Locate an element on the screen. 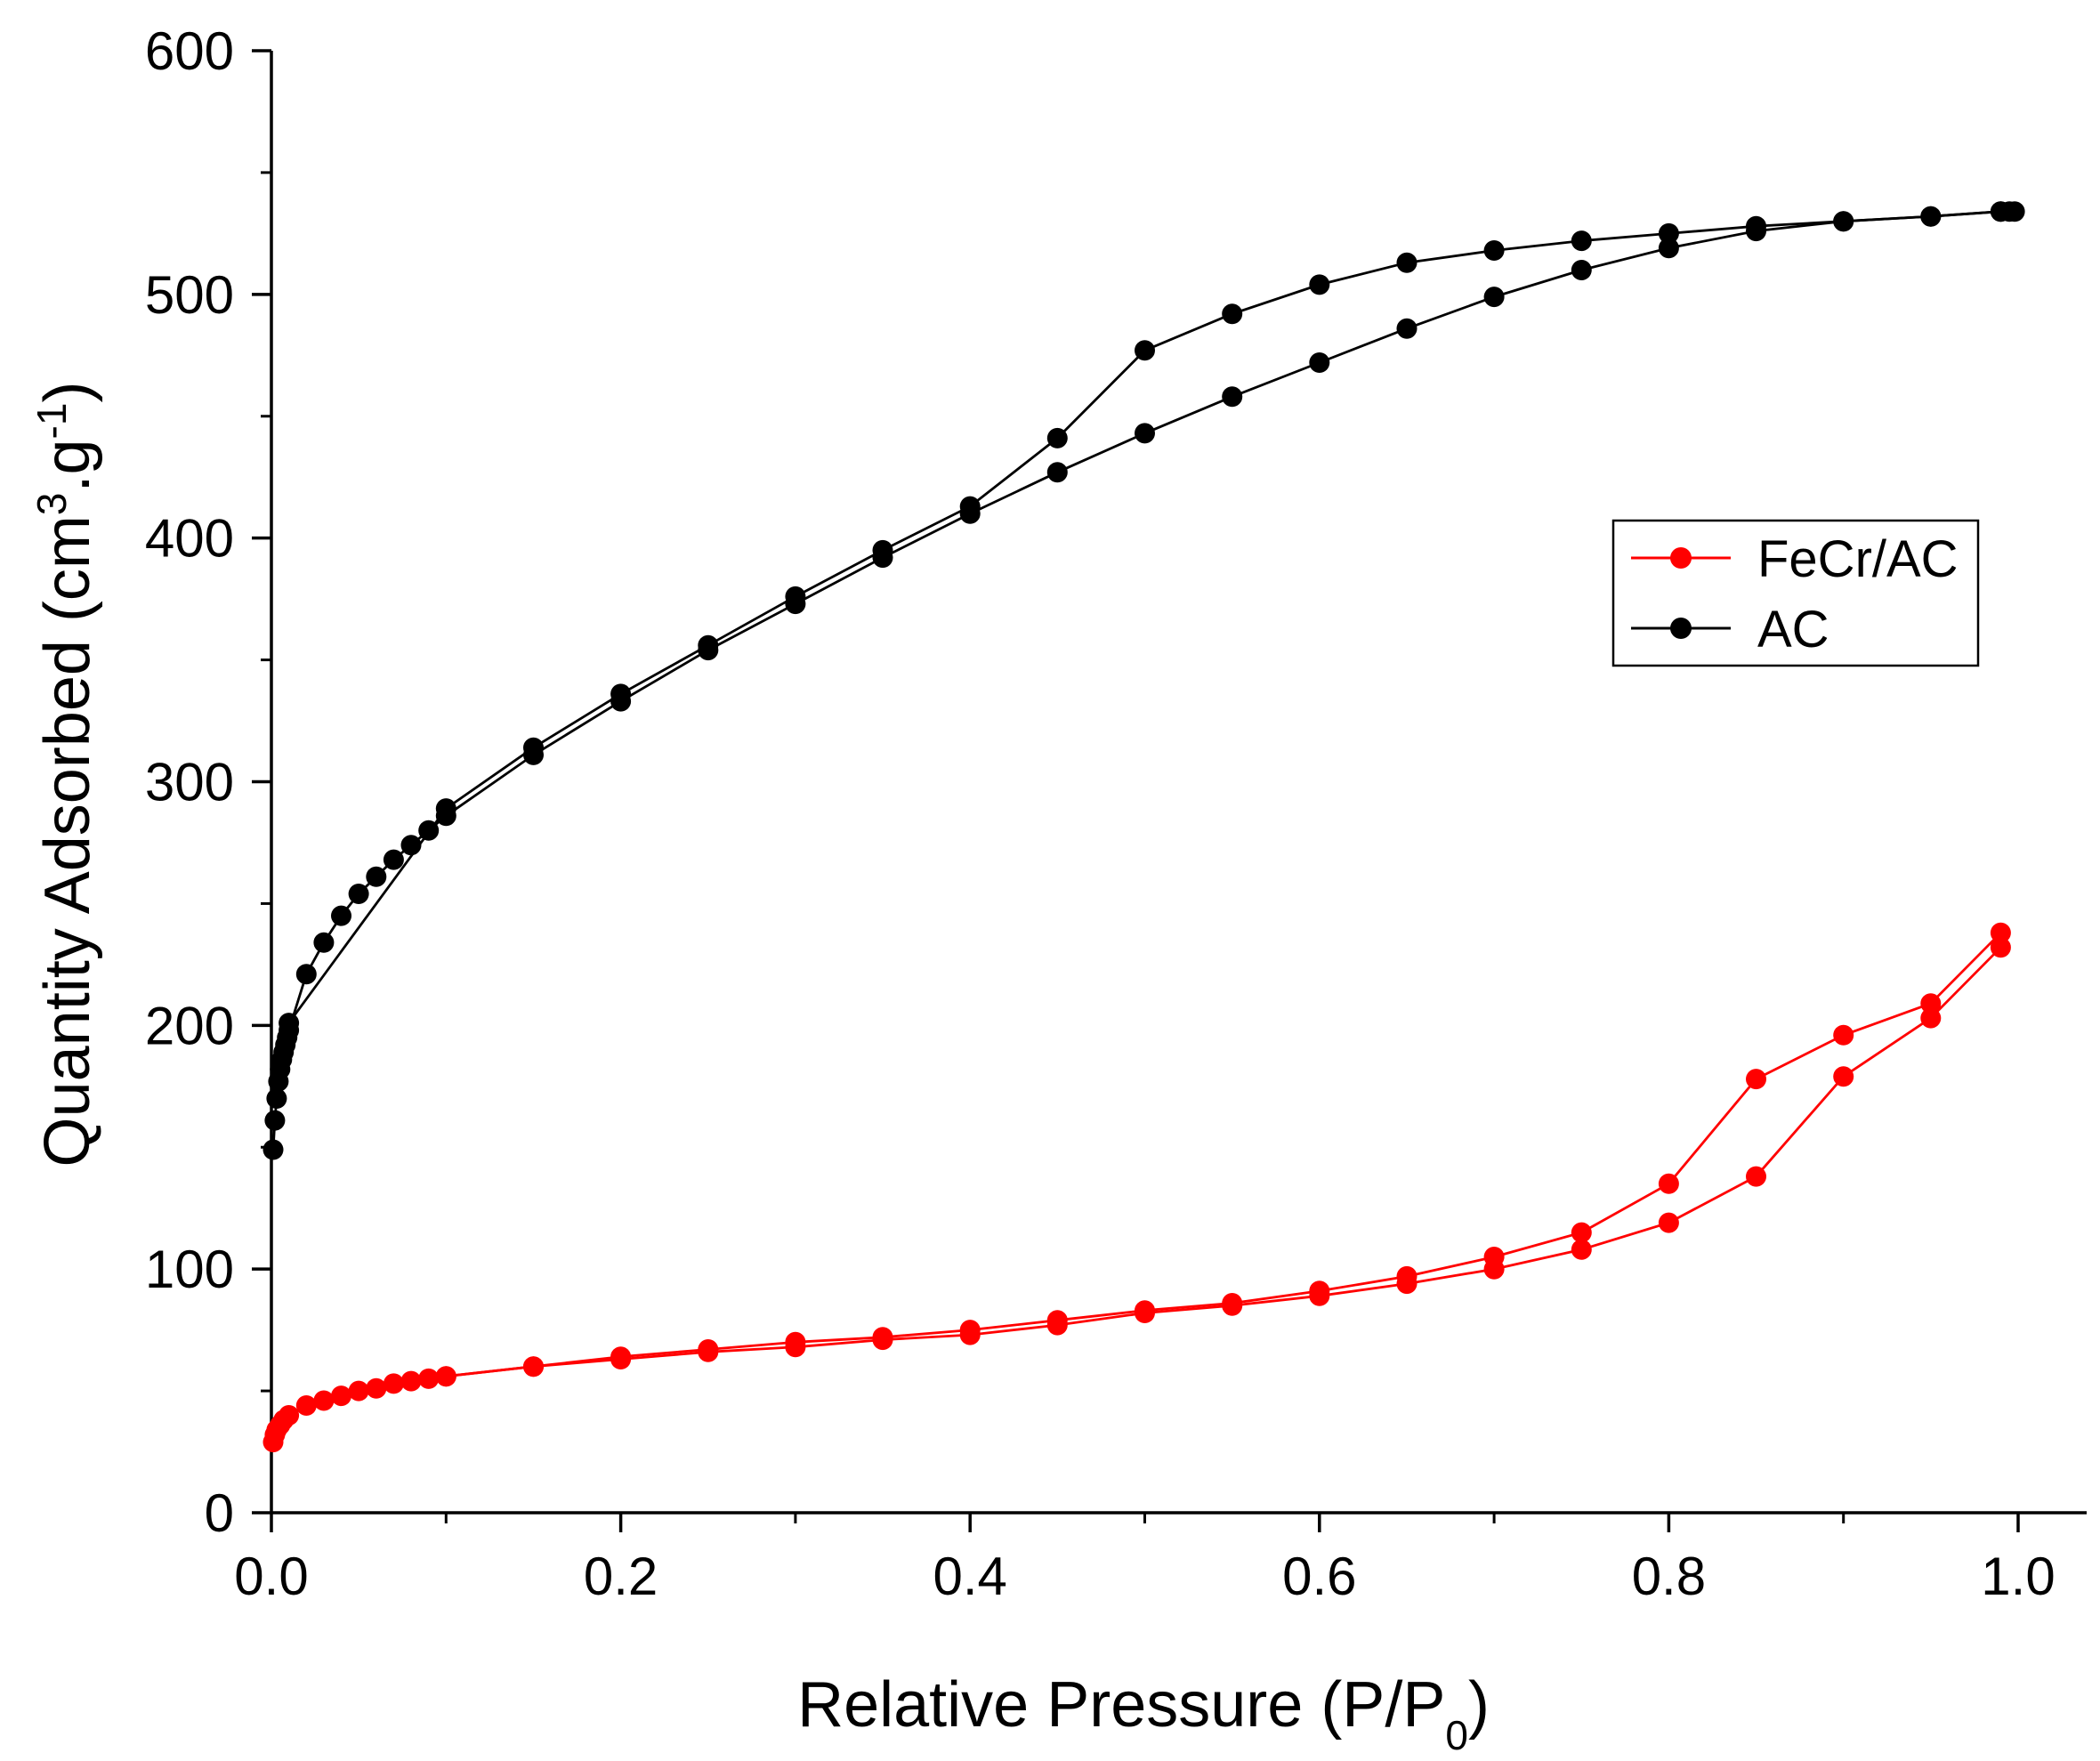 This screenshot has height=1761, width=2100. x-axis: 0.0 0.2 0.4 0.6 0.8 1.0 is located at coordinates (1145, 1559).